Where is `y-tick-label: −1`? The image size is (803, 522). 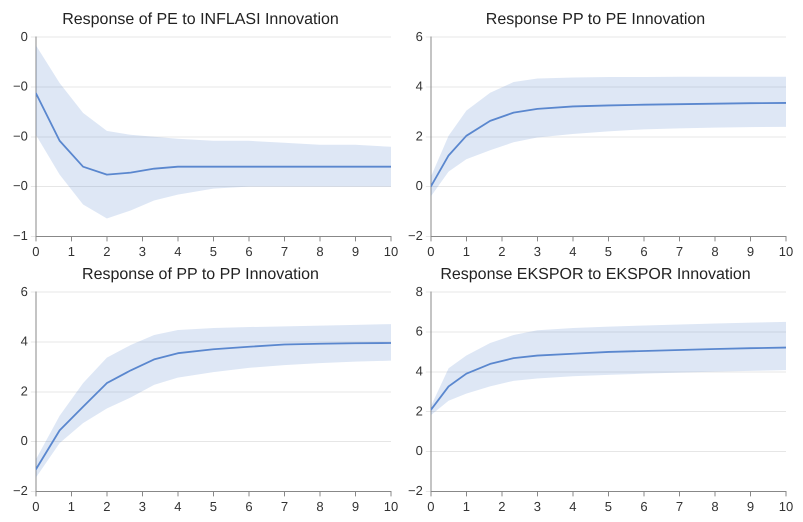 y-tick-label: −1 is located at coordinates (20, 235).